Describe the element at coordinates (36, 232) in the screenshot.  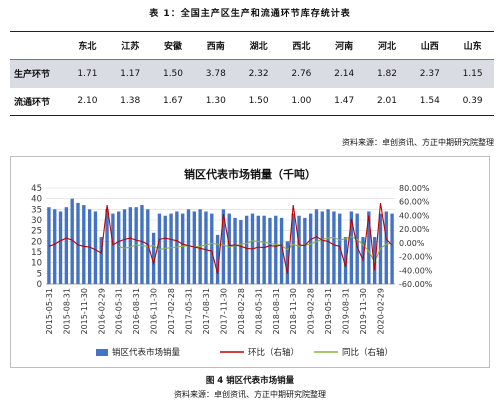
I see `left-tick-label: 25` at that location.